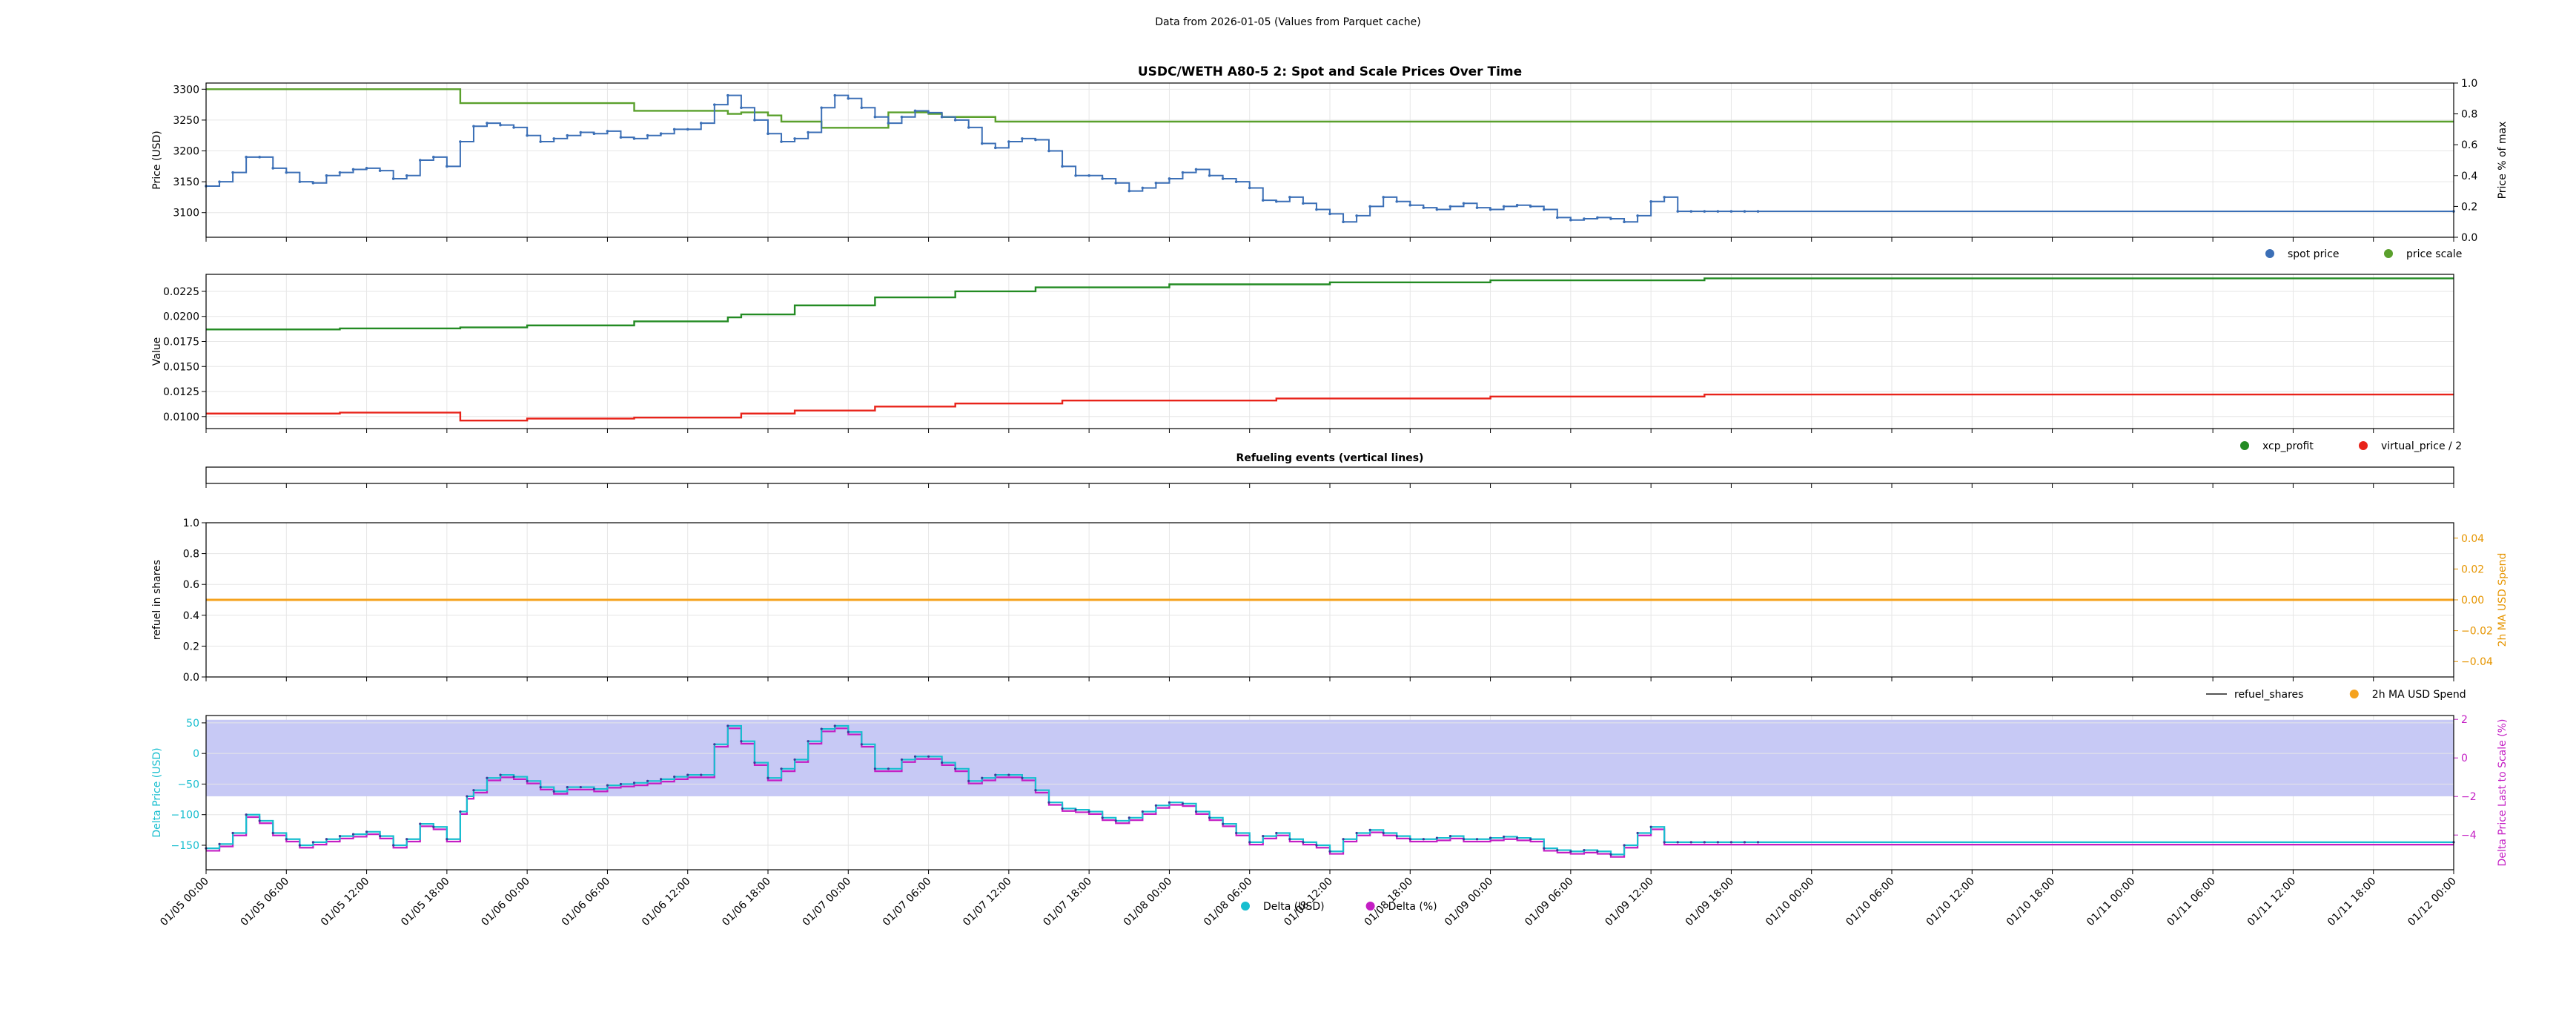  I want to click on y2-axis-label: 2h MA USD Spend, so click(2503, 600).